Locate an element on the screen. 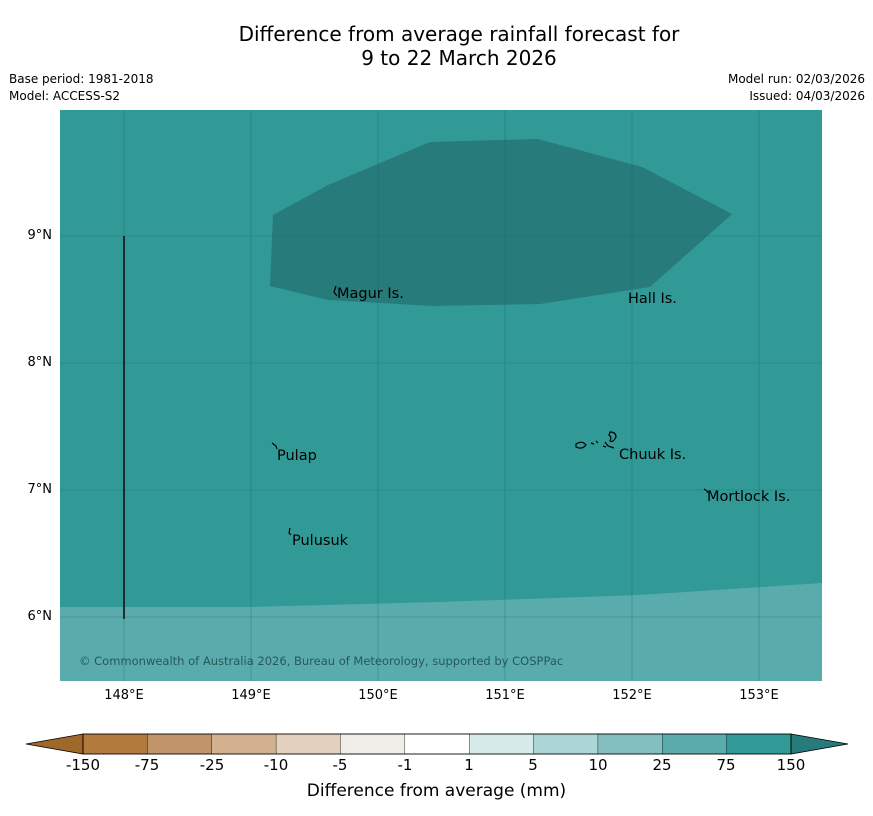 This screenshot has width=873, height=816. lon-label-153e: 153°E is located at coordinates (759, 695).